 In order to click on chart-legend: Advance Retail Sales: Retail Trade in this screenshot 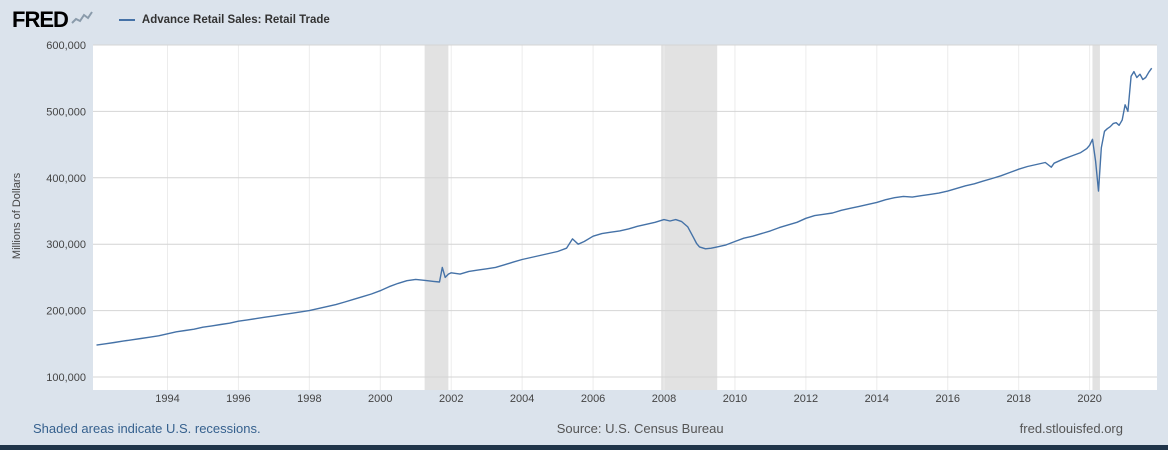, I will do `click(224, 20)`.